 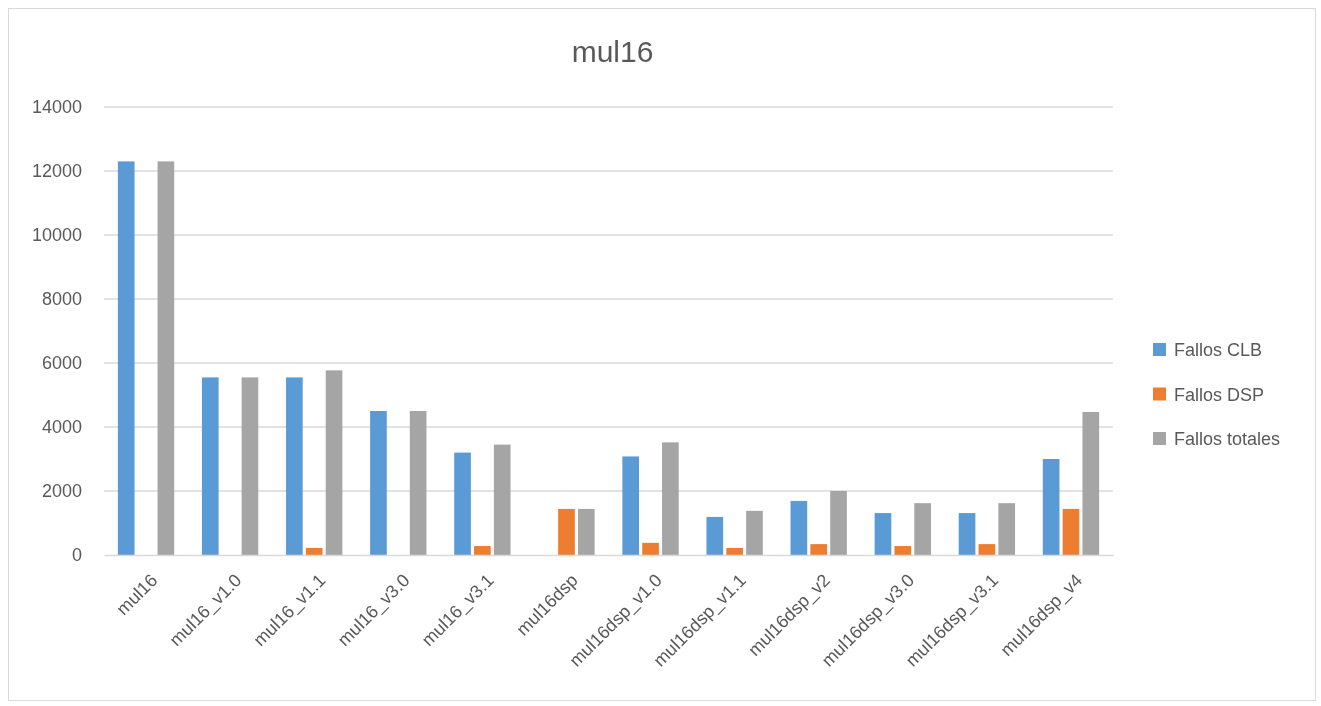 I want to click on y-tick-label: 2000, so click(x=61, y=491).